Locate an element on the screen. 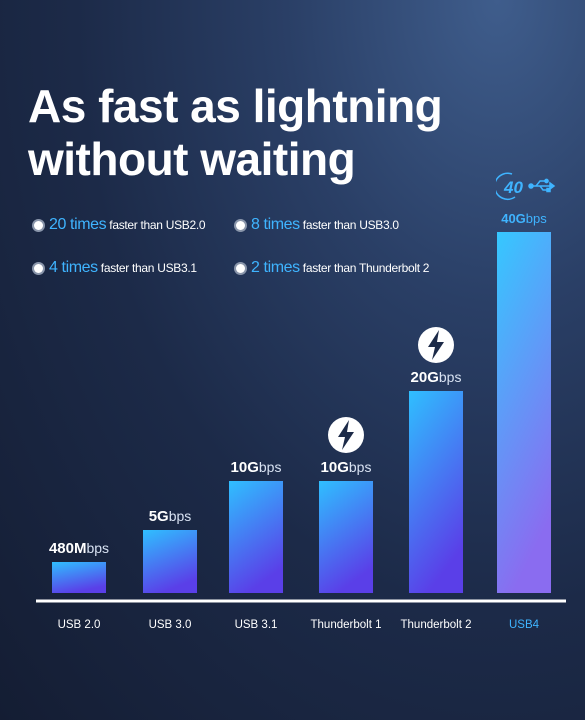 The image size is (585, 720). logo-arc is located at coordinates (506, 186).